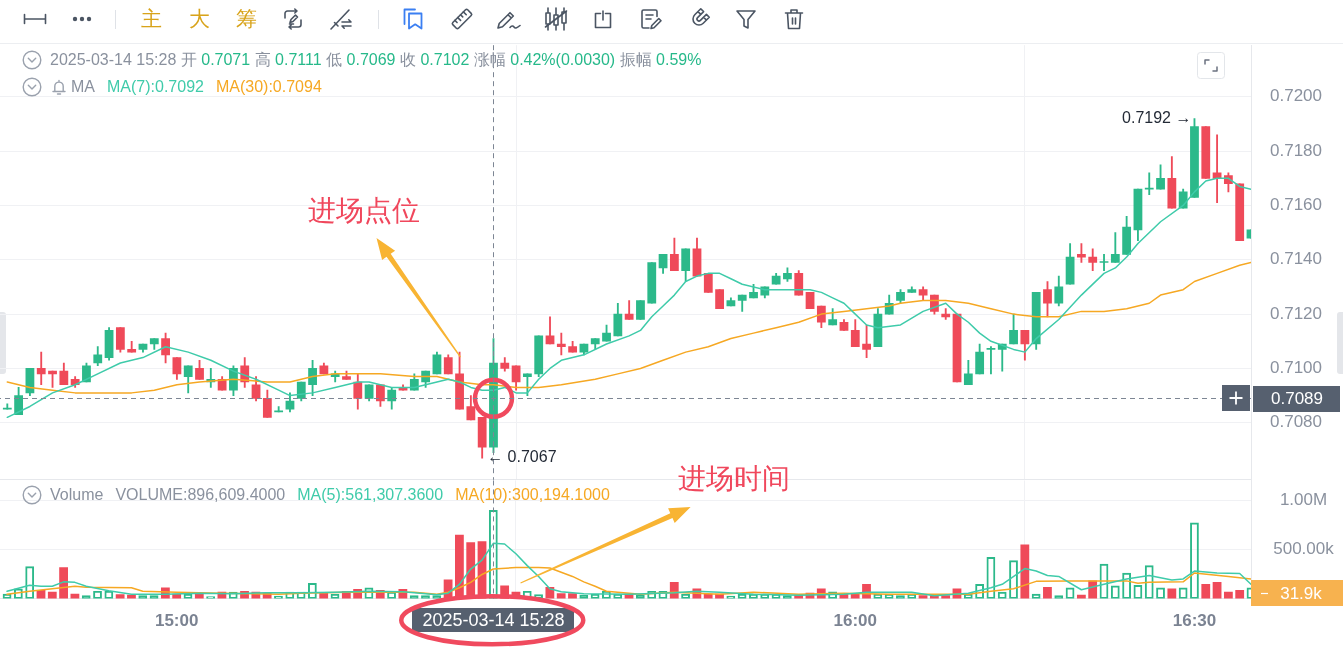 The height and width of the screenshot is (649, 1343). Describe the element at coordinates (268, 87) in the screenshot. I see `text: MA(30):0.7094` at that location.